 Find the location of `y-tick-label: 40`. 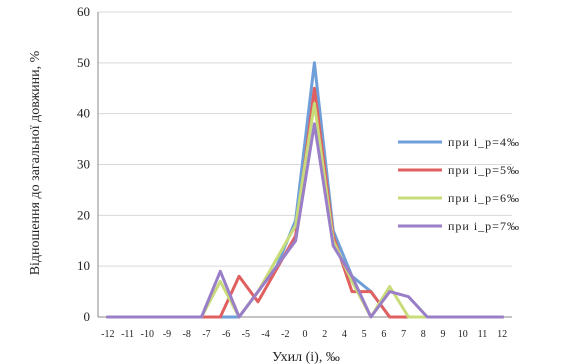

y-tick-label: 40 is located at coordinates (83, 113).